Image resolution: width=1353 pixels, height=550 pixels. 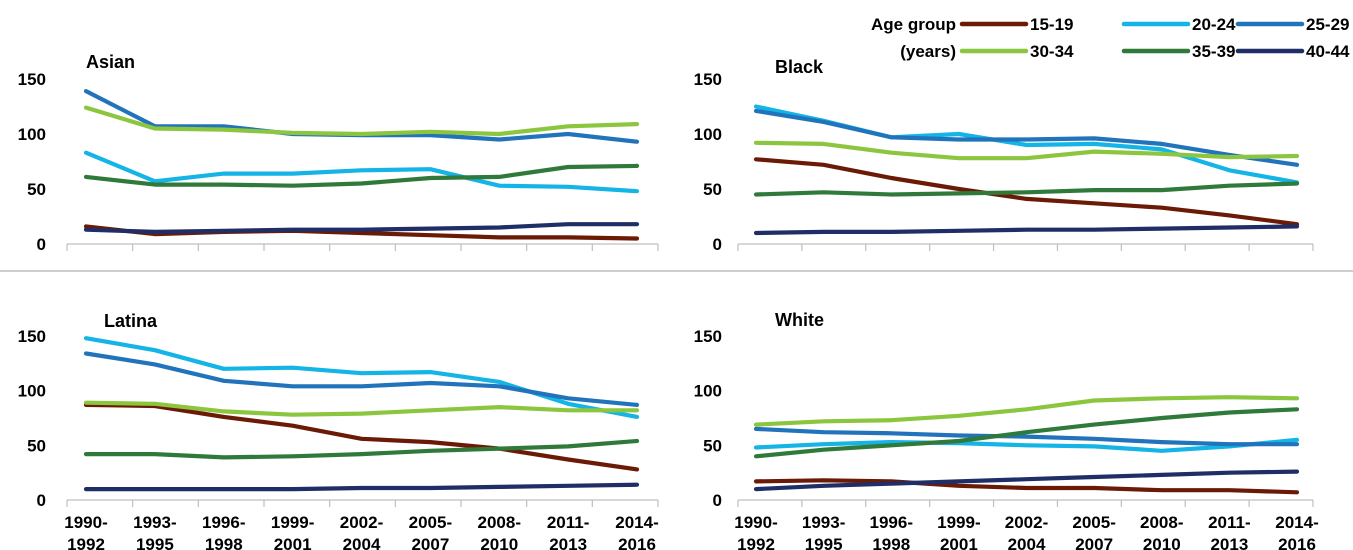 I want to click on panel-title-black: Black, so click(x=799, y=67).